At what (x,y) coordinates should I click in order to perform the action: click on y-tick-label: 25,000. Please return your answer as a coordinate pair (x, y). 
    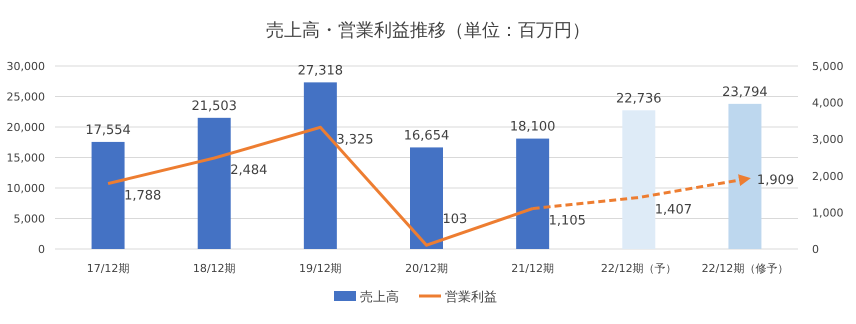
    Looking at the image, I should click on (25, 97).